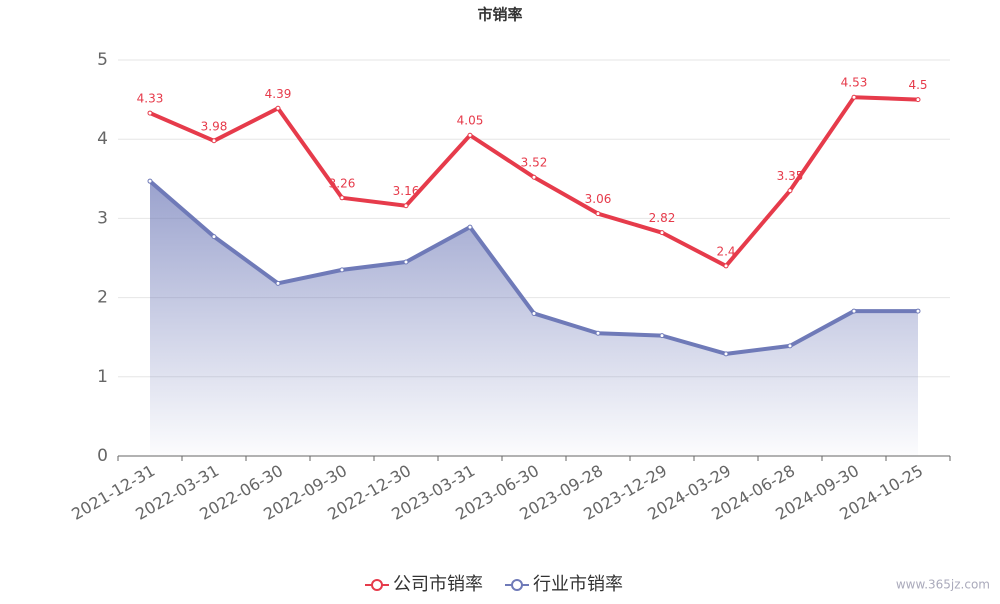 The image size is (1000, 604). Describe the element at coordinates (102, 298) in the screenshot. I see `y-tick-label: 2` at that location.